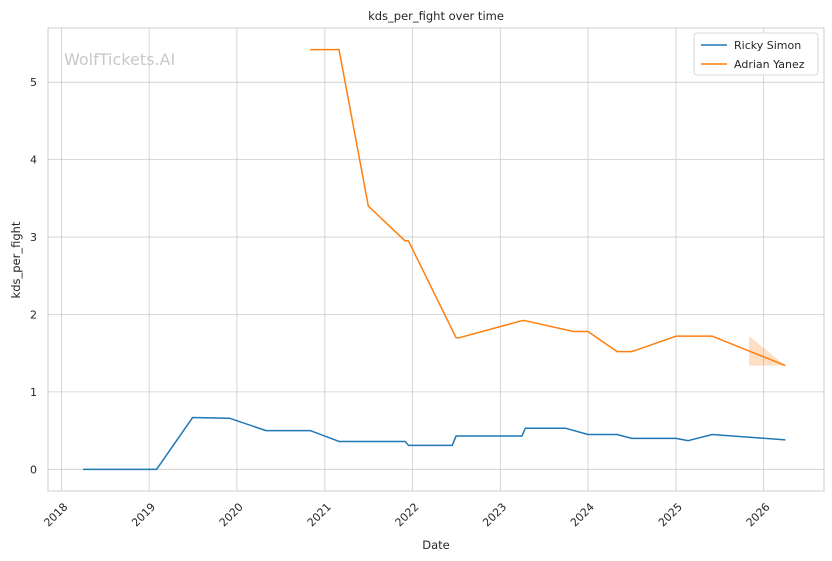 This screenshot has width=832, height=561. Describe the element at coordinates (434, 443) in the screenshot. I see `series-line-ricky-simon` at that location.